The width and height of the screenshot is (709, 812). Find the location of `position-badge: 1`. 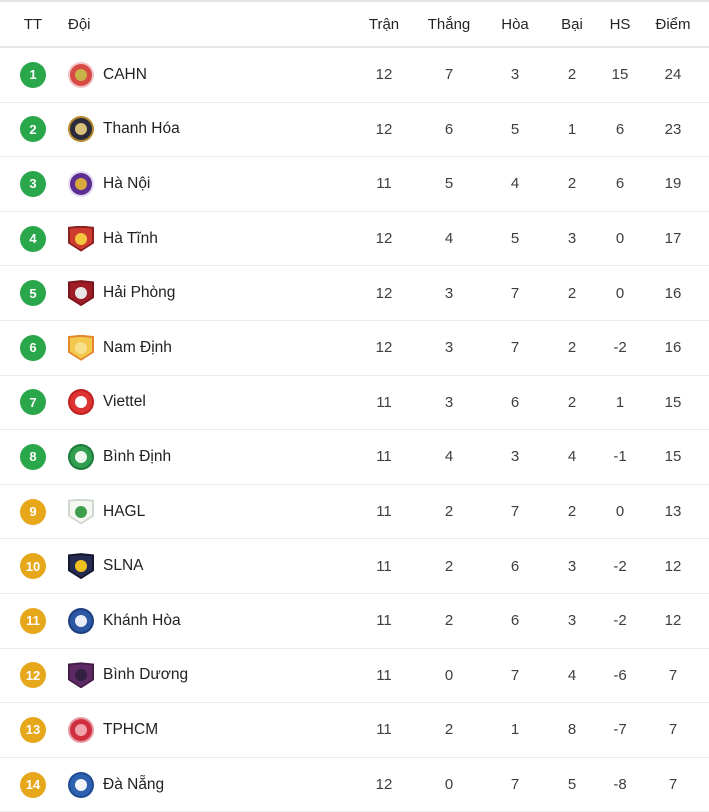

position-badge: 1 is located at coordinates (33, 74).